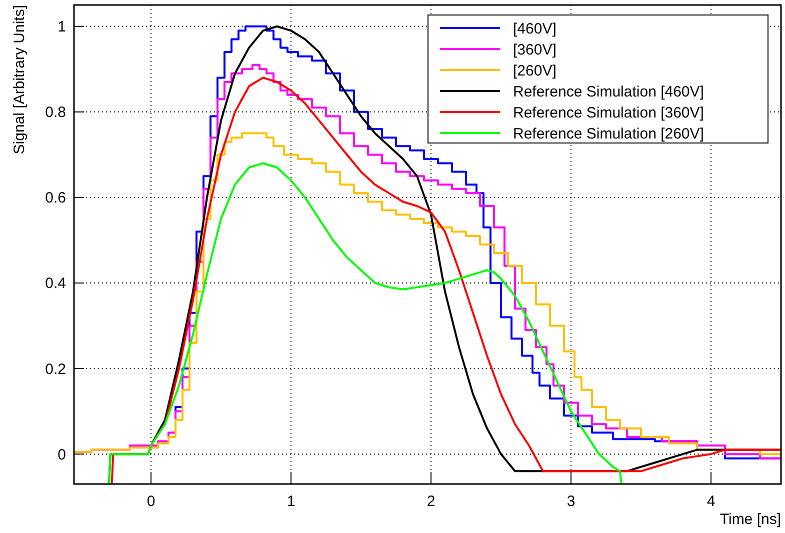  I want to click on x-tick-label: 2, so click(431, 501).